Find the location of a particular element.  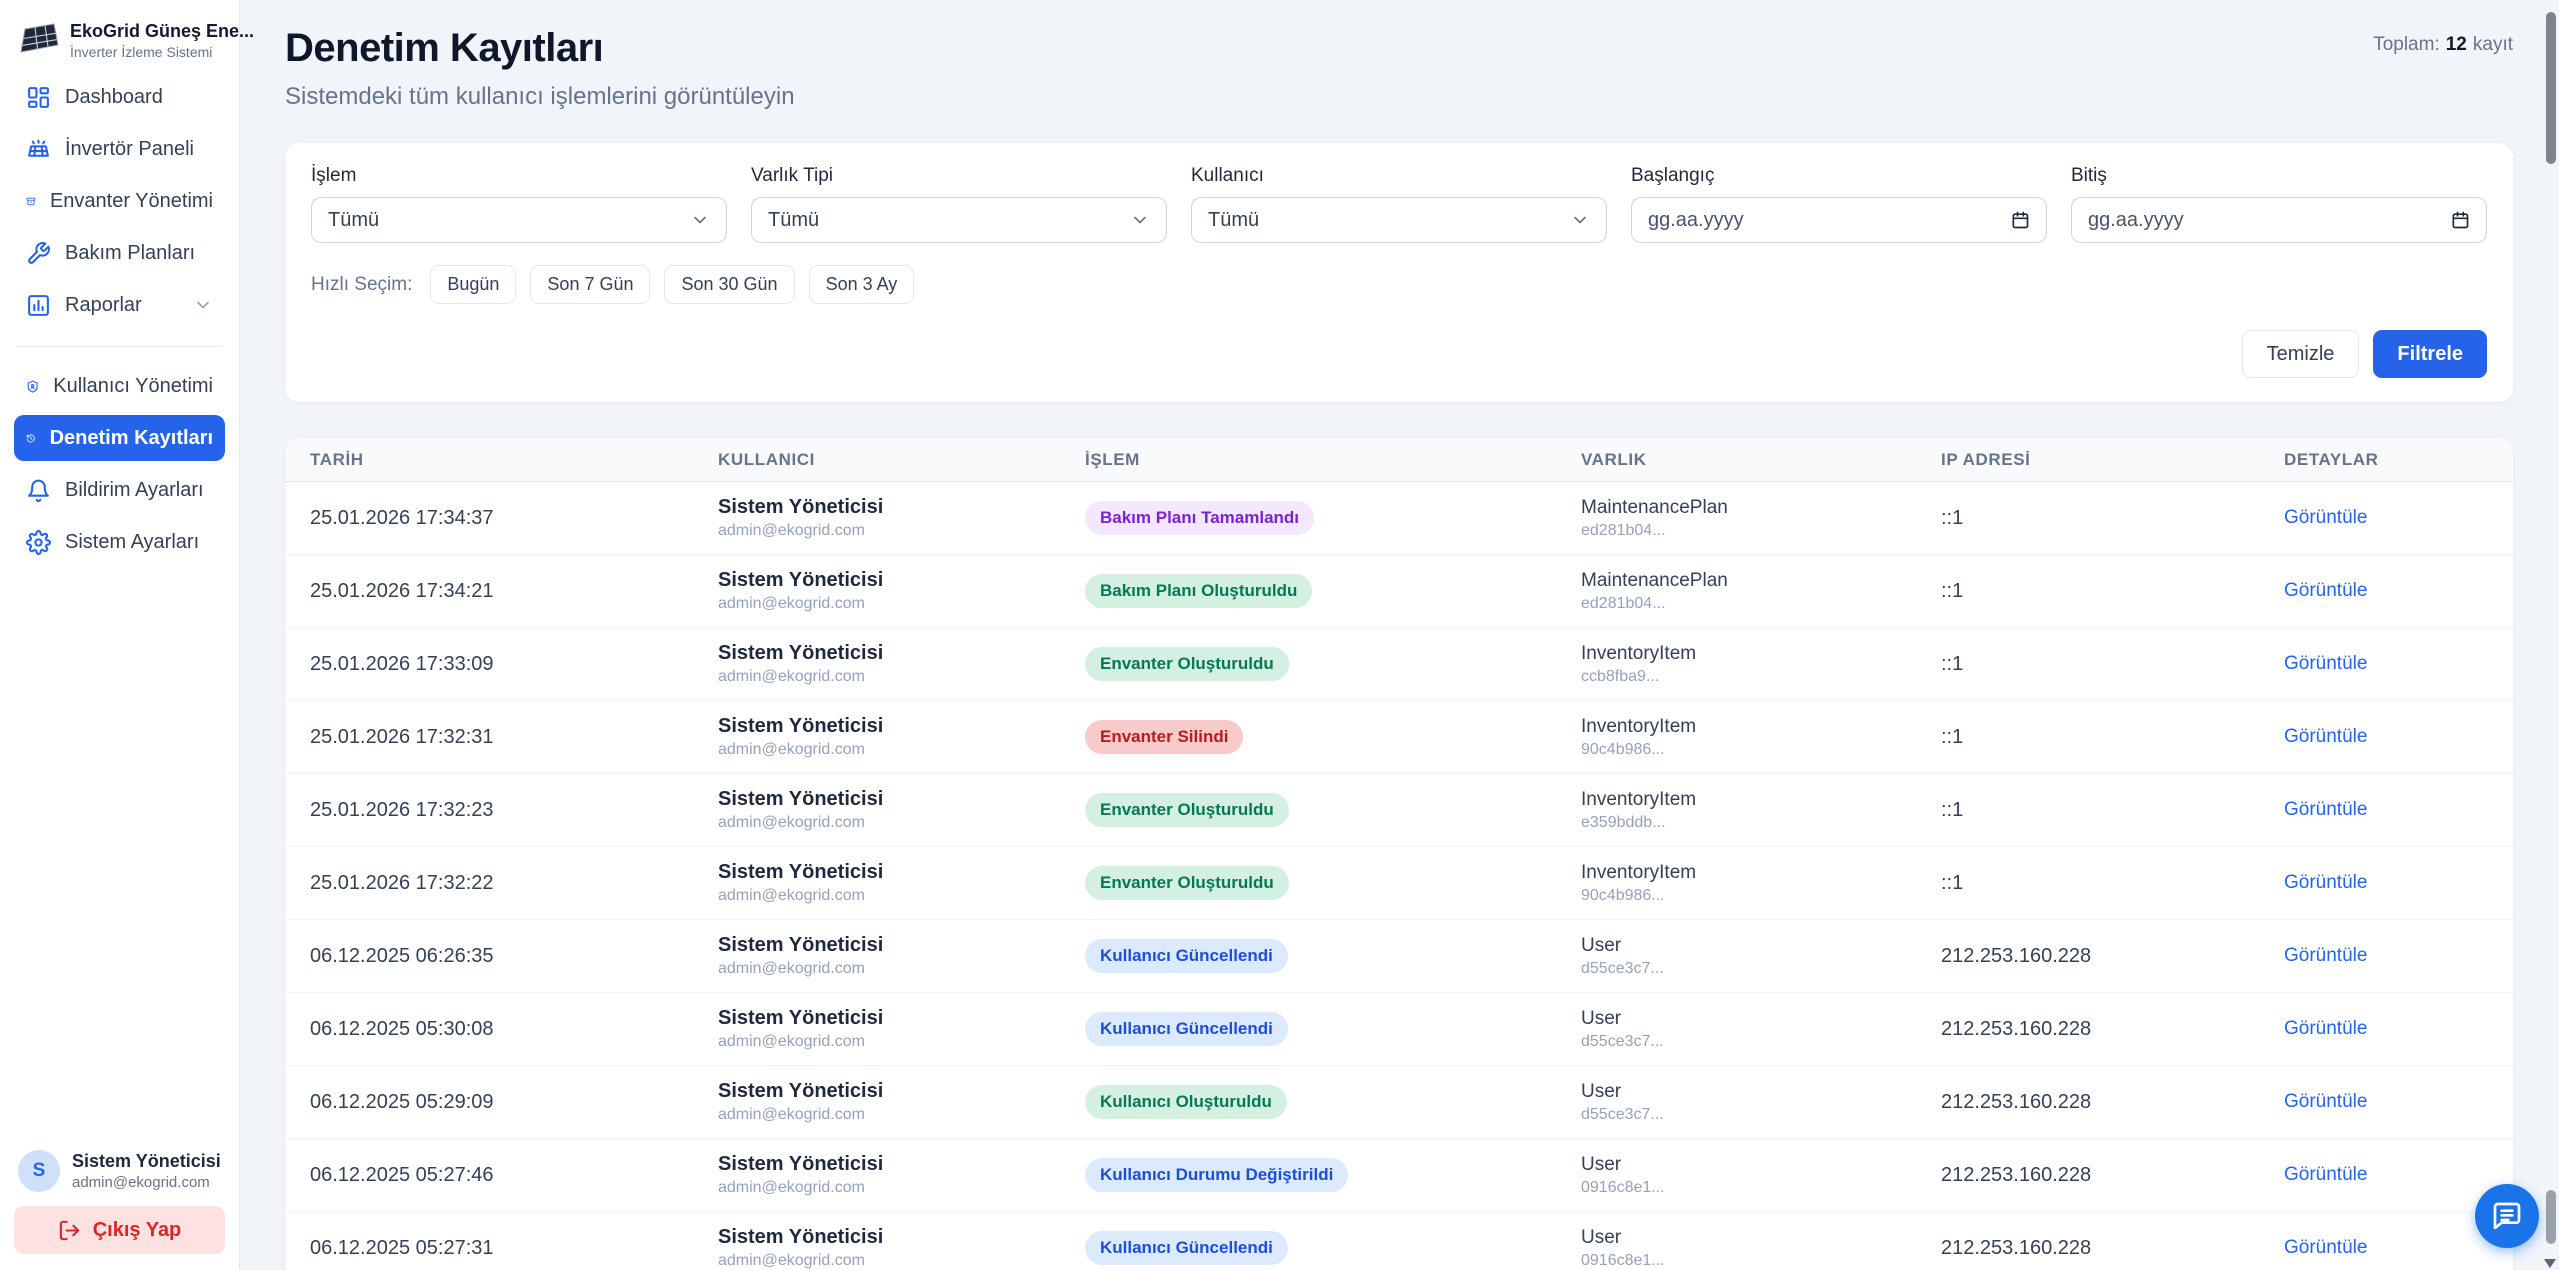

scrollbar-down-arrow is located at coordinates (2550, 1263).